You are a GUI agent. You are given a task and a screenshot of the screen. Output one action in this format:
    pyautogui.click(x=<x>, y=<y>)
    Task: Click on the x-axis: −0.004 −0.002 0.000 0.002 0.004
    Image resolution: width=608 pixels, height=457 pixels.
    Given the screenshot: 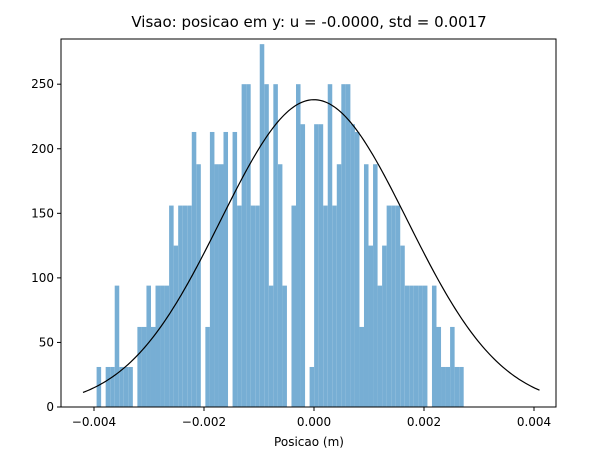 What is the action you would take?
    pyautogui.click(x=311, y=418)
    